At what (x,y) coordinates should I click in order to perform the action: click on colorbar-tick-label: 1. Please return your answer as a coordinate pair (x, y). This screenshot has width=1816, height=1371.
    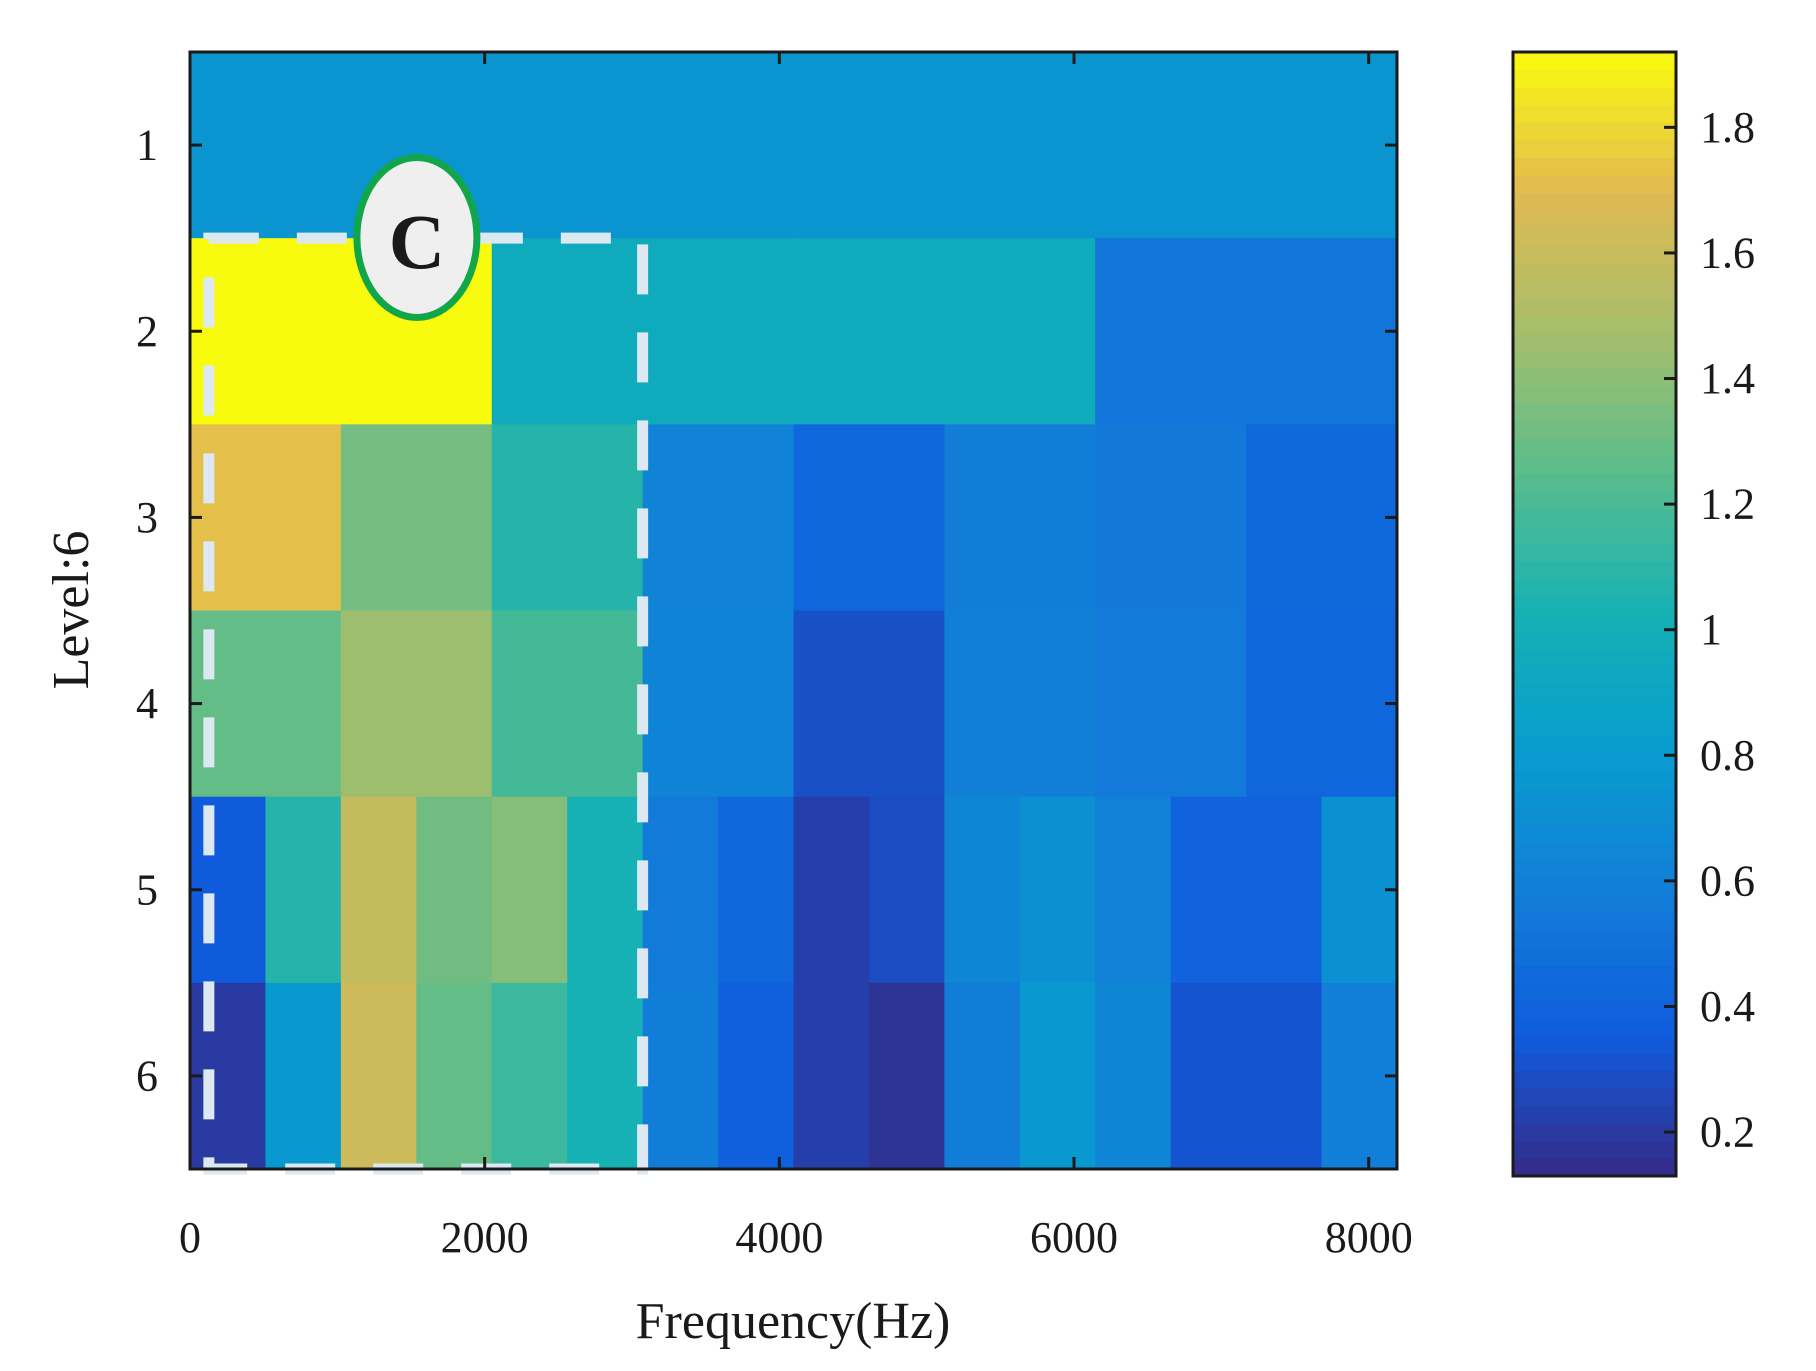
    Looking at the image, I should click on (1711, 629).